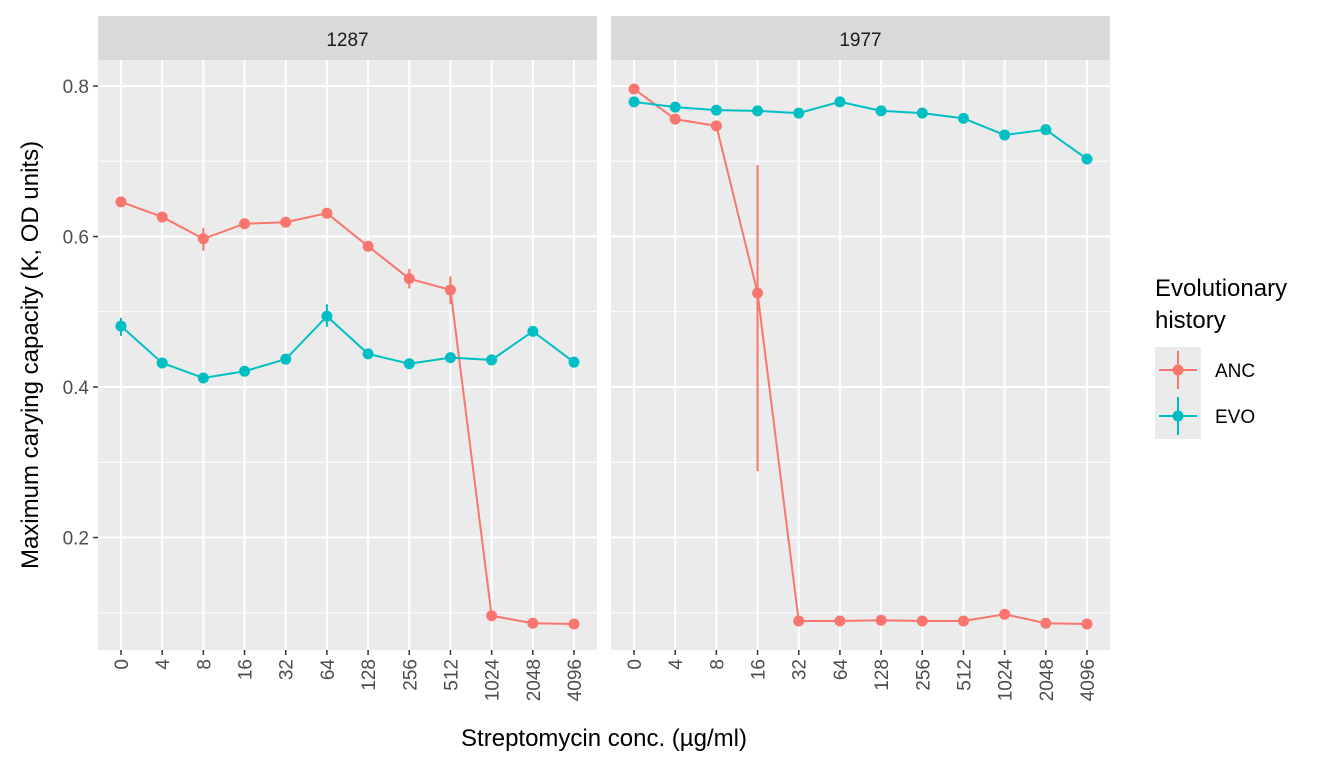 The image size is (1344, 773). I want to click on facet-strip-label: 1287, so click(347, 40).